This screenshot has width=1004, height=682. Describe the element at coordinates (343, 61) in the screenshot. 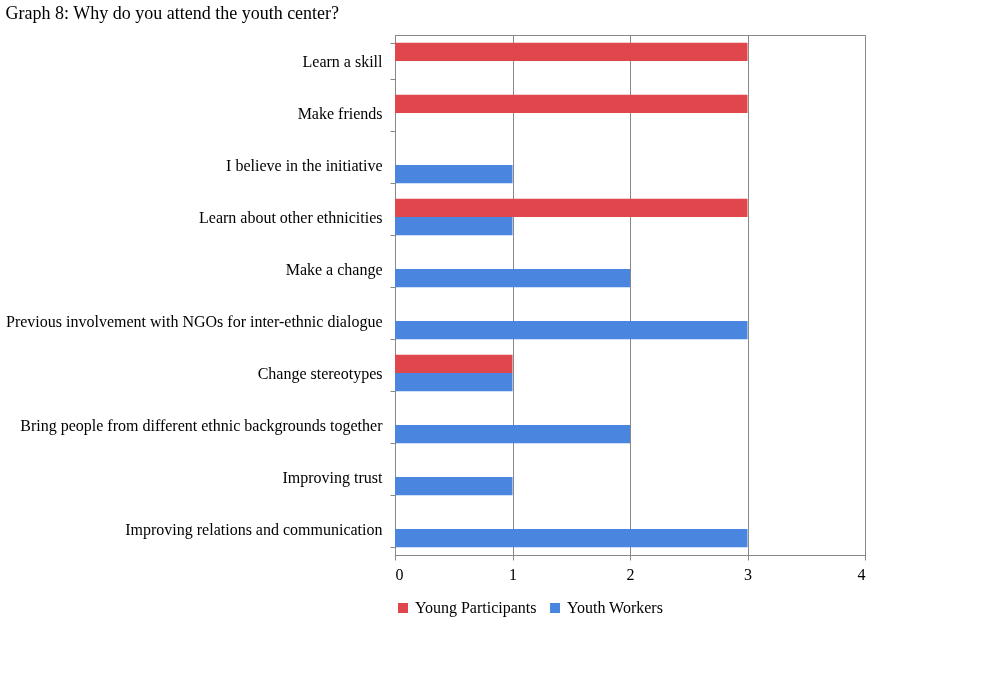

I see `y-tick-label: Learn a skill` at that location.